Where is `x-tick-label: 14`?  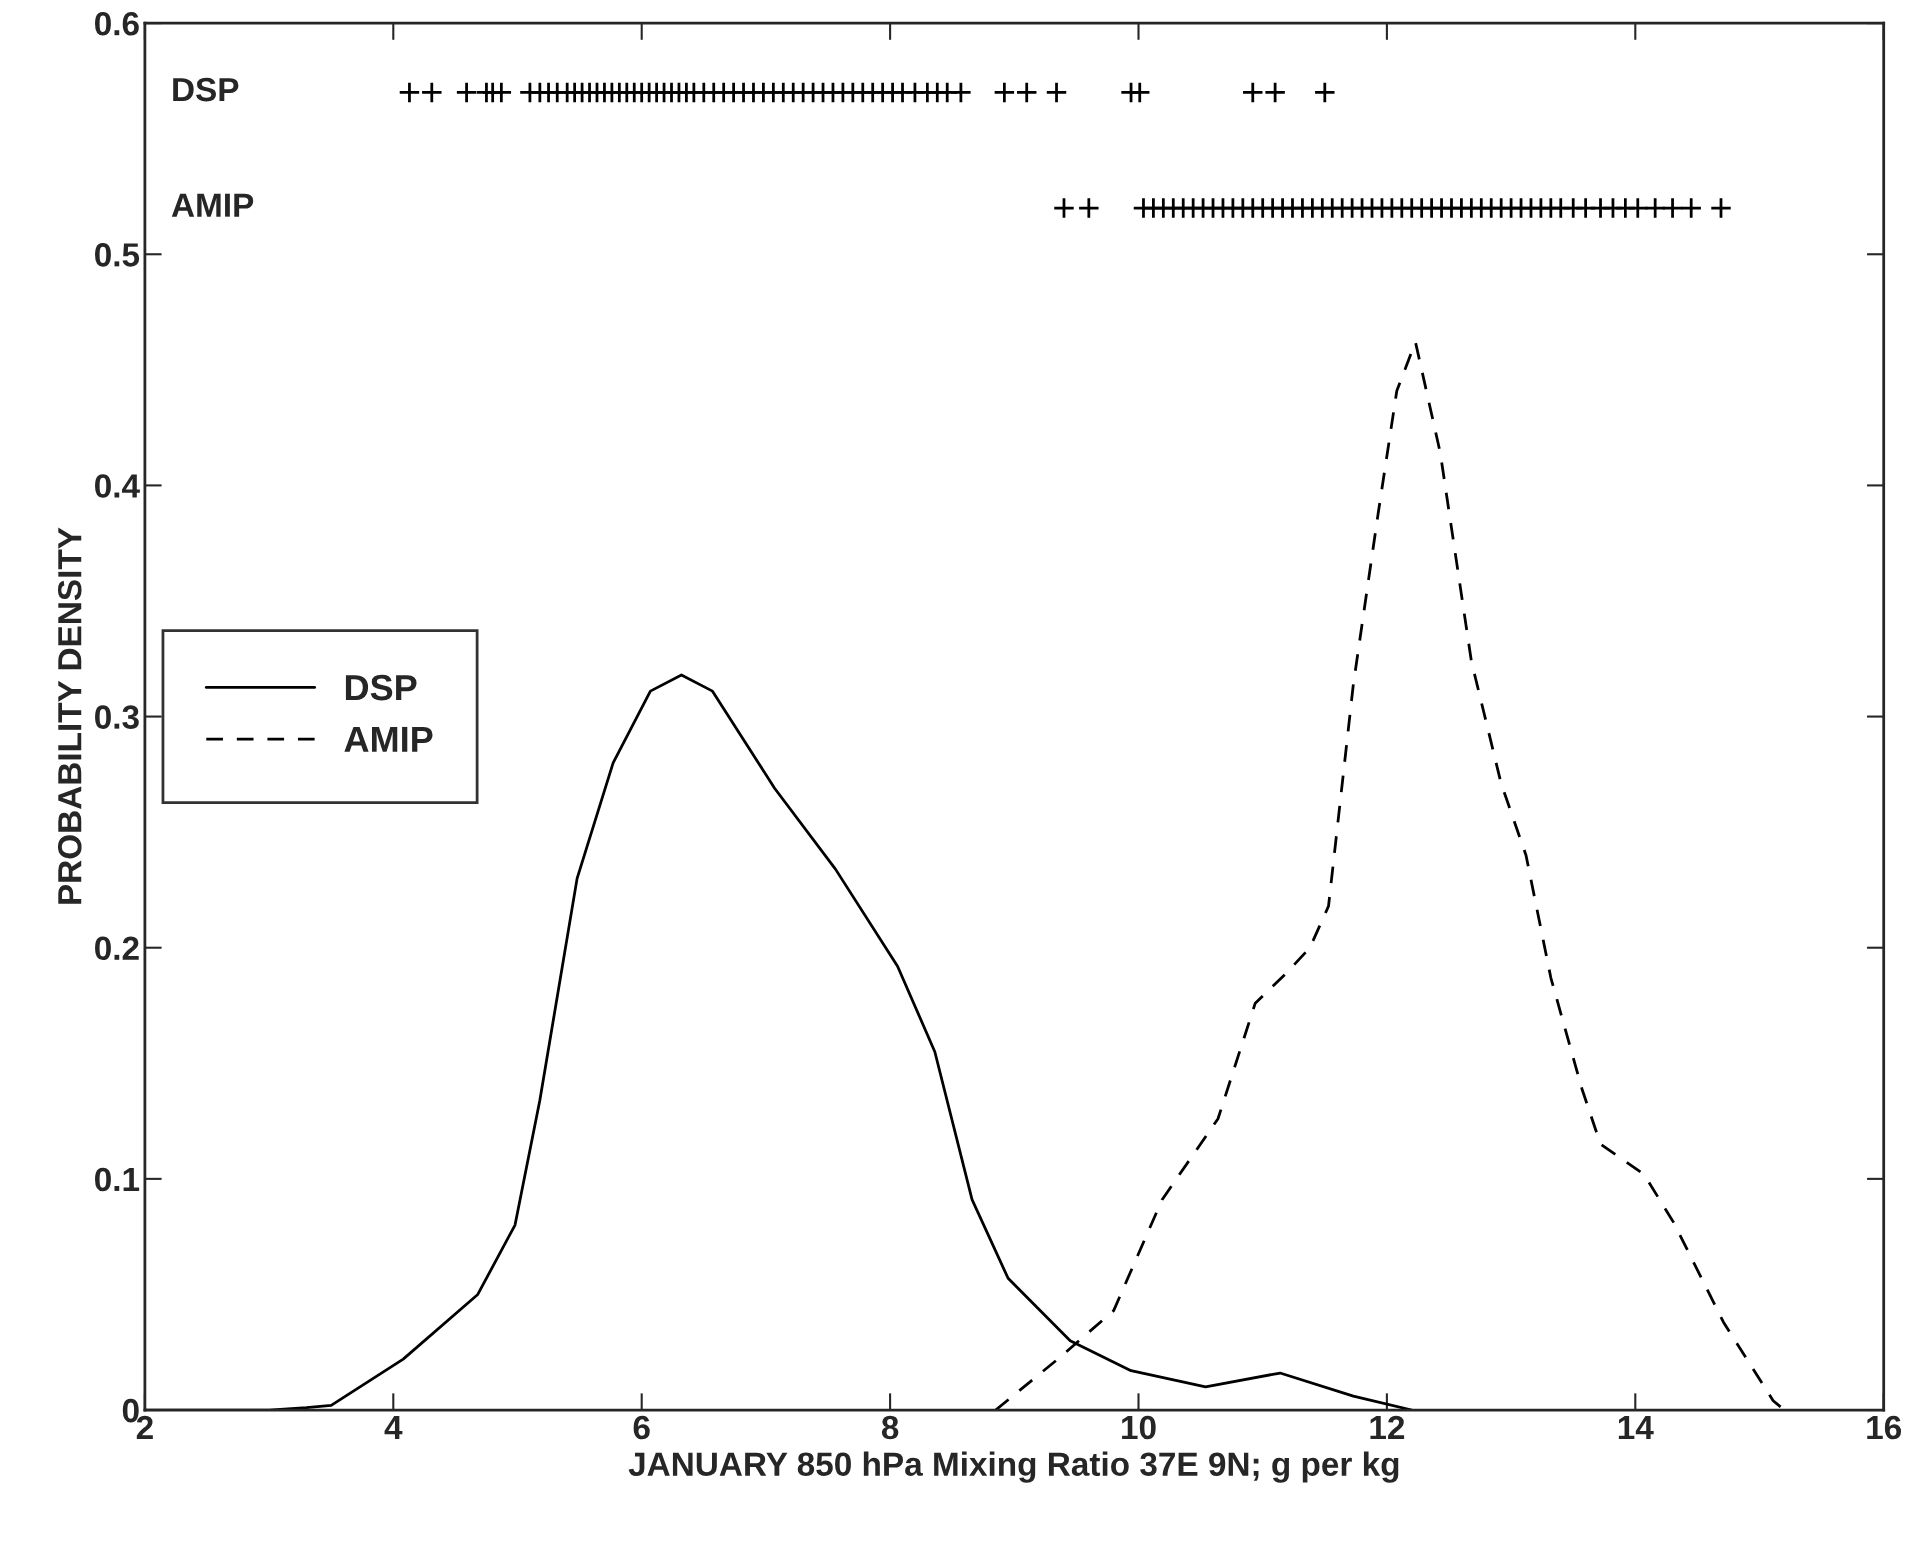 x-tick-label: 14 is located at coordinates (1636, 1428).